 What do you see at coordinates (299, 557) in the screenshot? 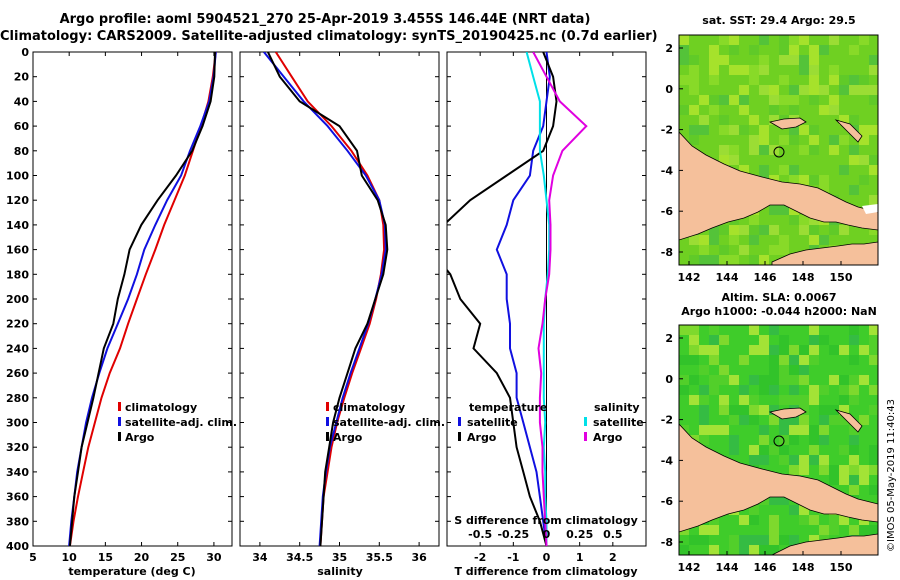
I see `salinity-xtick-label: 34.5` at bounding box center [299, 557].